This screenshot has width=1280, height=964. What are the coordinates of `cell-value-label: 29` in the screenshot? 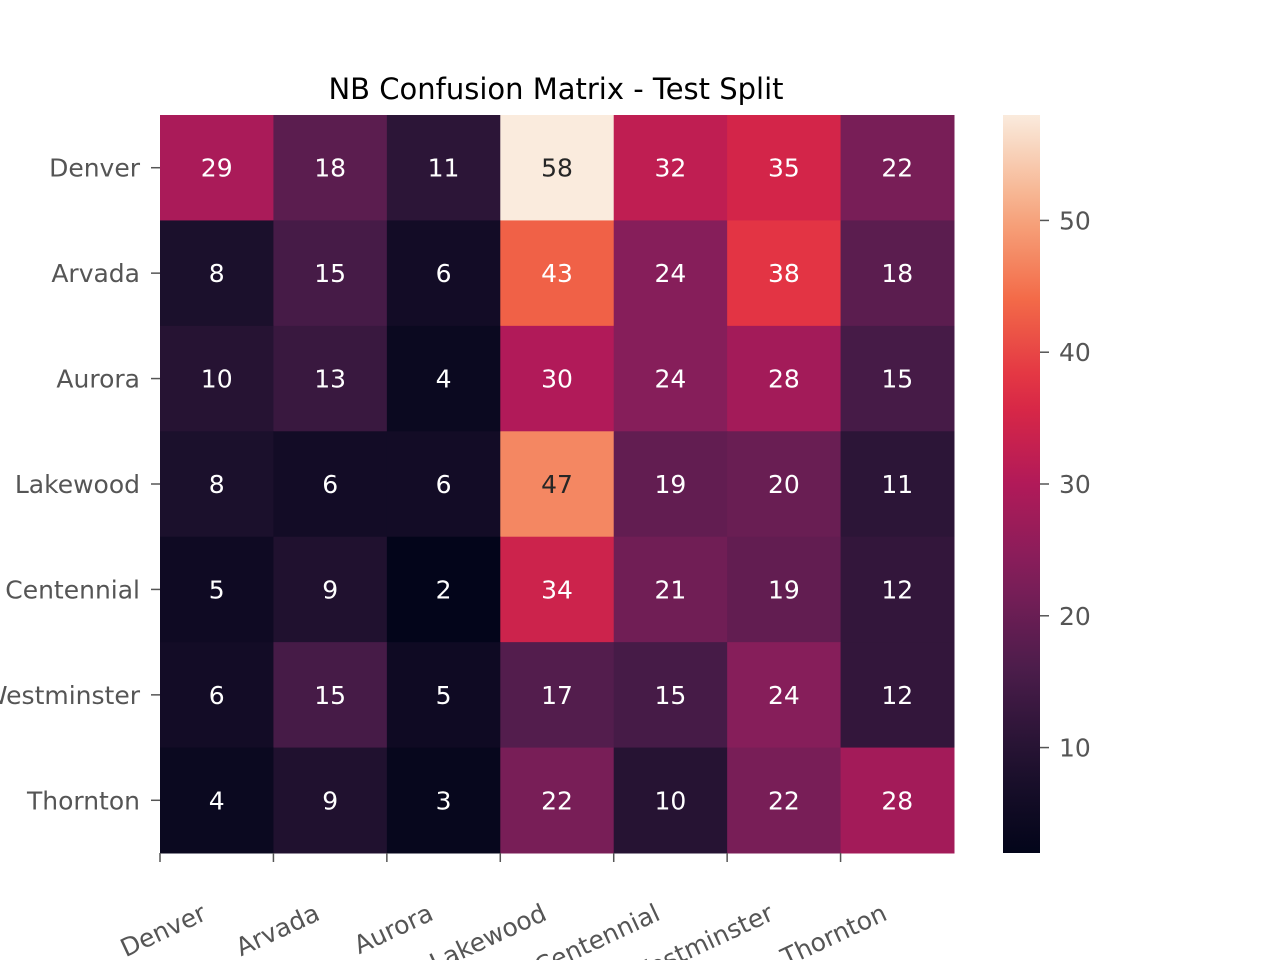 It's located at (217, 168).